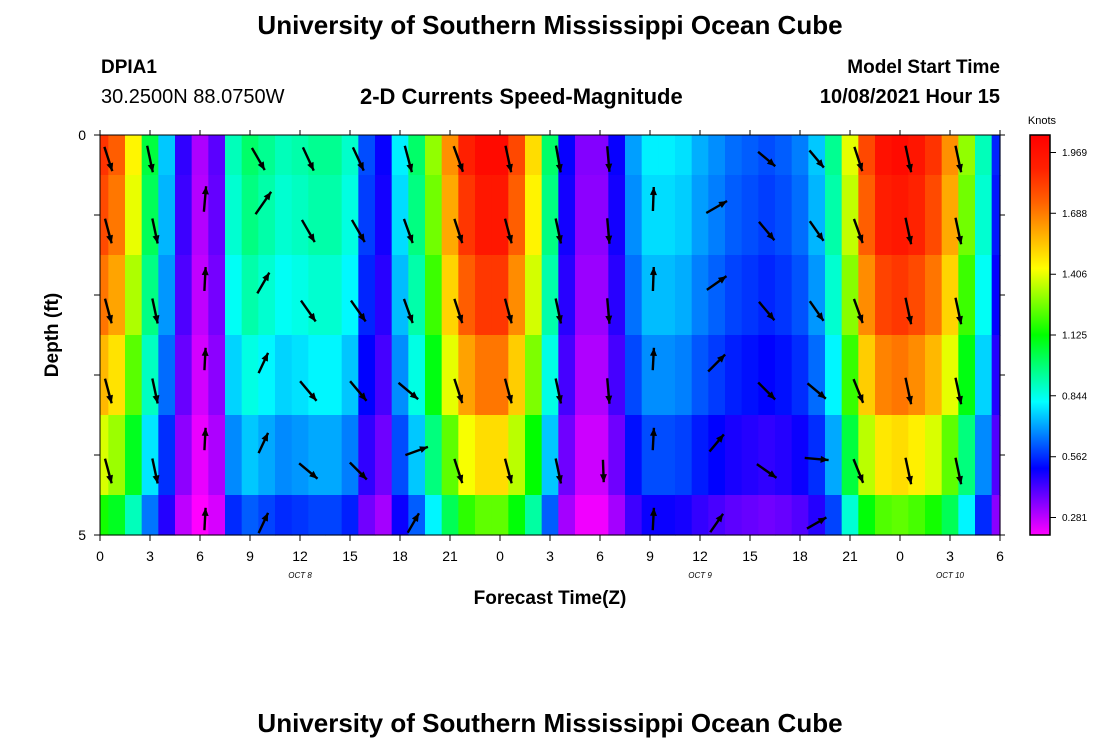 The image size is (1100, 750). I want to click on colorbar-unit-label: Knots, so click(1042, 121).